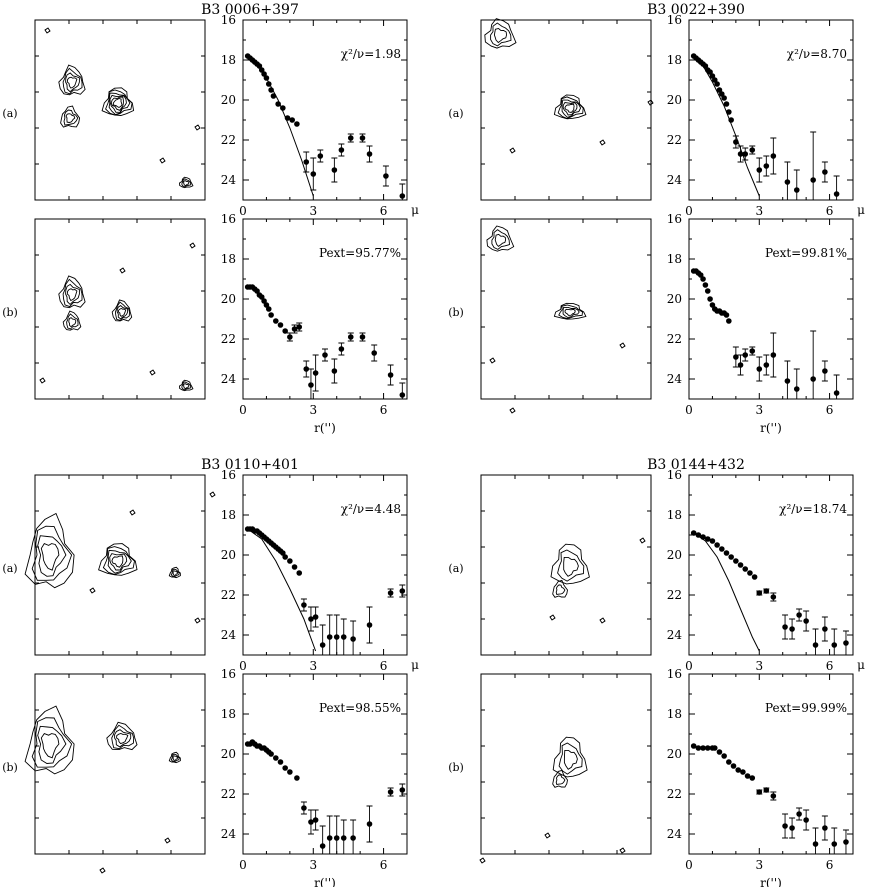  Describe the element at coordinates (415, 665) in the screenshot. I see `y-axis-label: μ` at that location.